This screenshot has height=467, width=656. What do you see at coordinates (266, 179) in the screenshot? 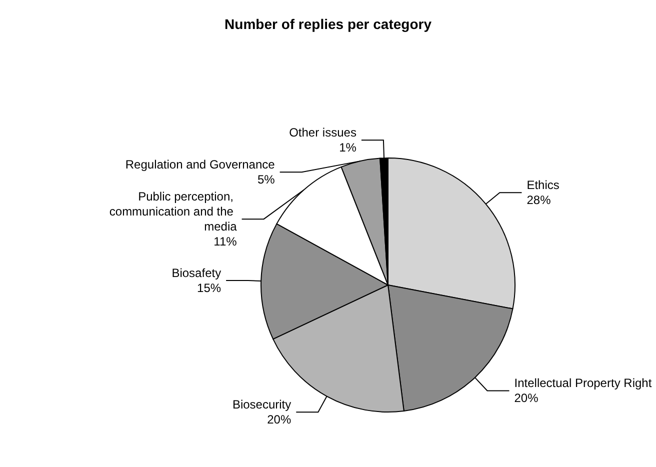
I see `data-label: 5%` at bounding box center [266, 179].